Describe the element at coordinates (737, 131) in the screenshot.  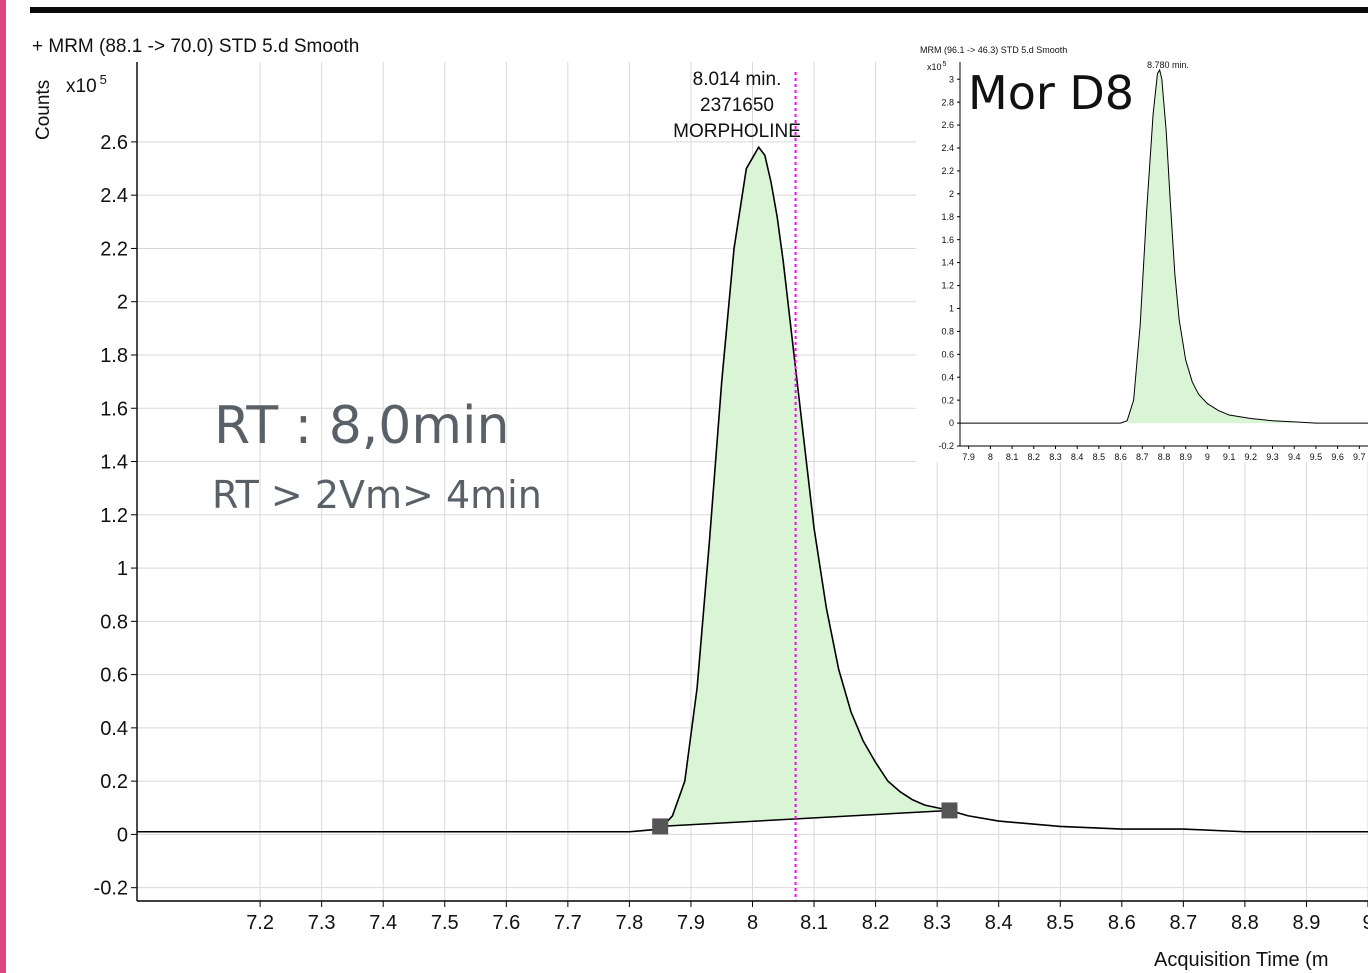
I see `peak-compound-label: MORPHOLINE` at that location.